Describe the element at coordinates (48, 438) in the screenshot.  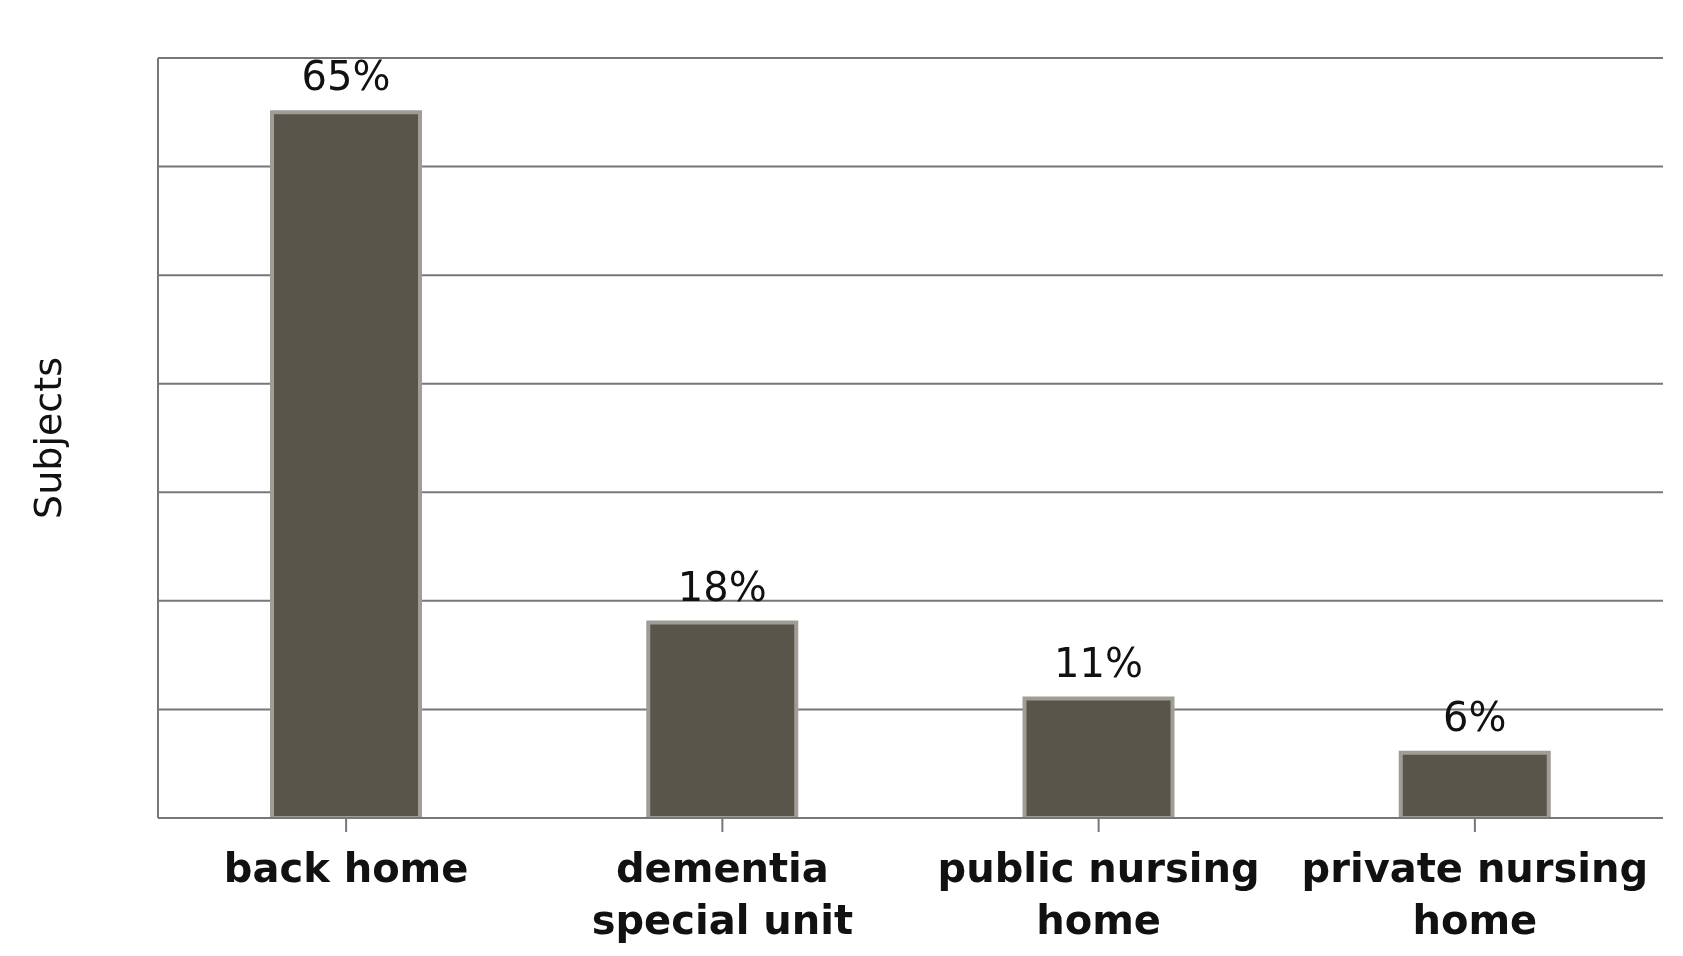
I see `y-axis-title: Subjects` at that location.